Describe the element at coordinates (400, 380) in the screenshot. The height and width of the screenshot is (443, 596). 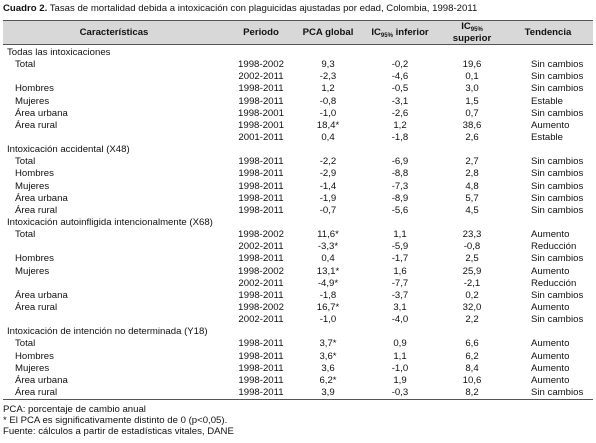
I see `cell: 1,9` at that location.